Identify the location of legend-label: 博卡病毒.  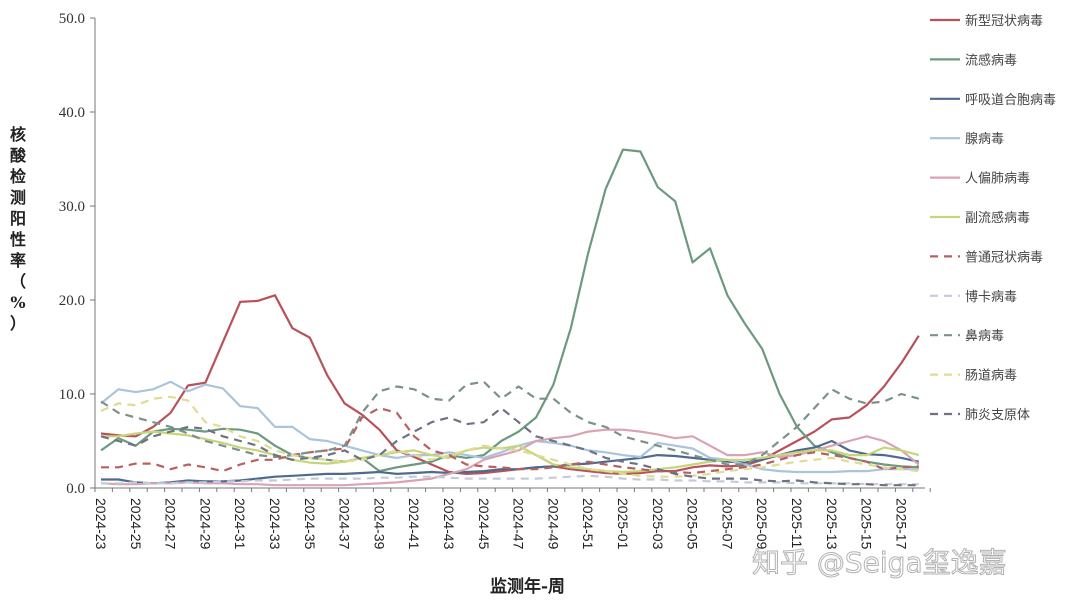
(991, 297).